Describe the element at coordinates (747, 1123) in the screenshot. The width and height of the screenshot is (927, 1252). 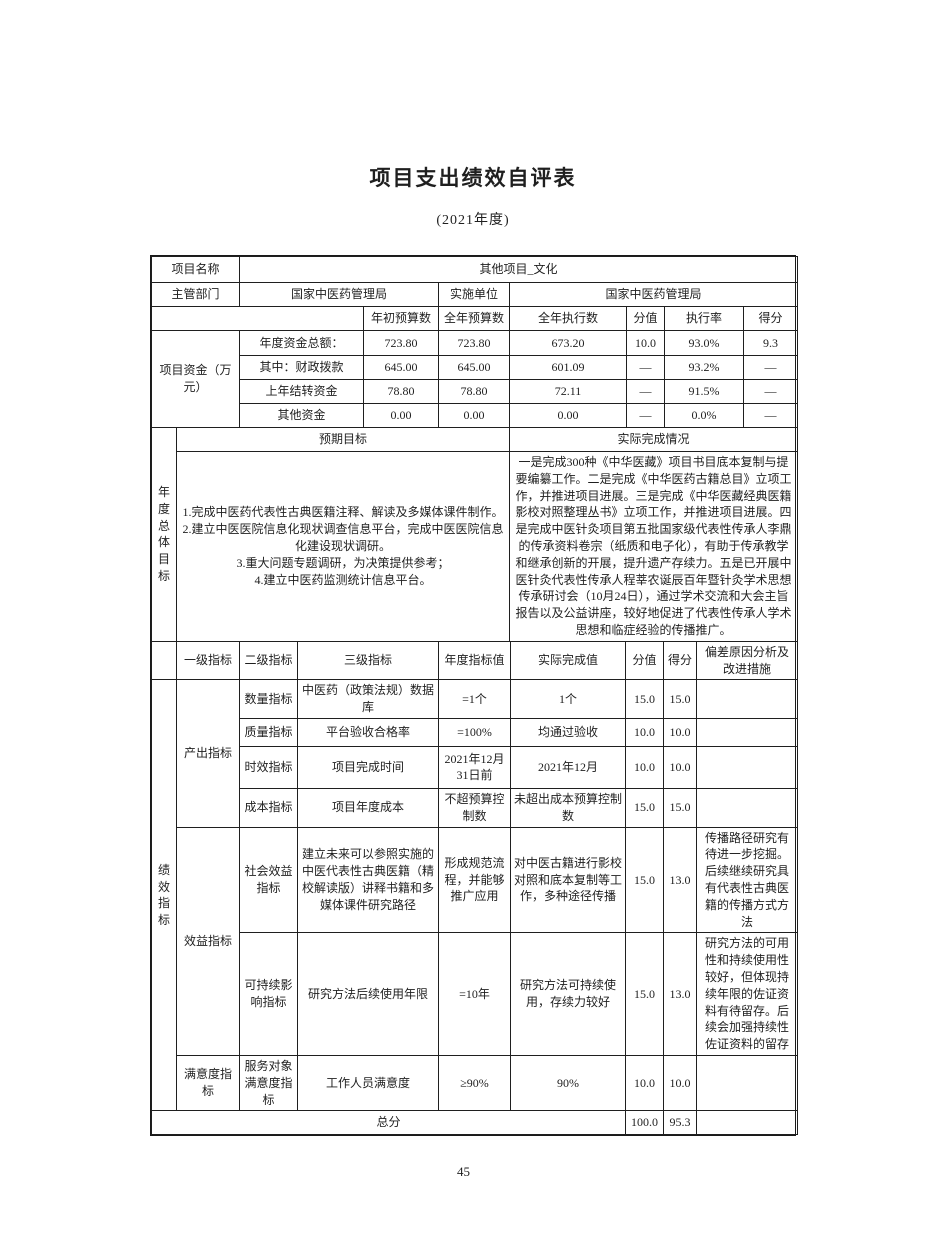
I see `total-deviation-cell` at that location.